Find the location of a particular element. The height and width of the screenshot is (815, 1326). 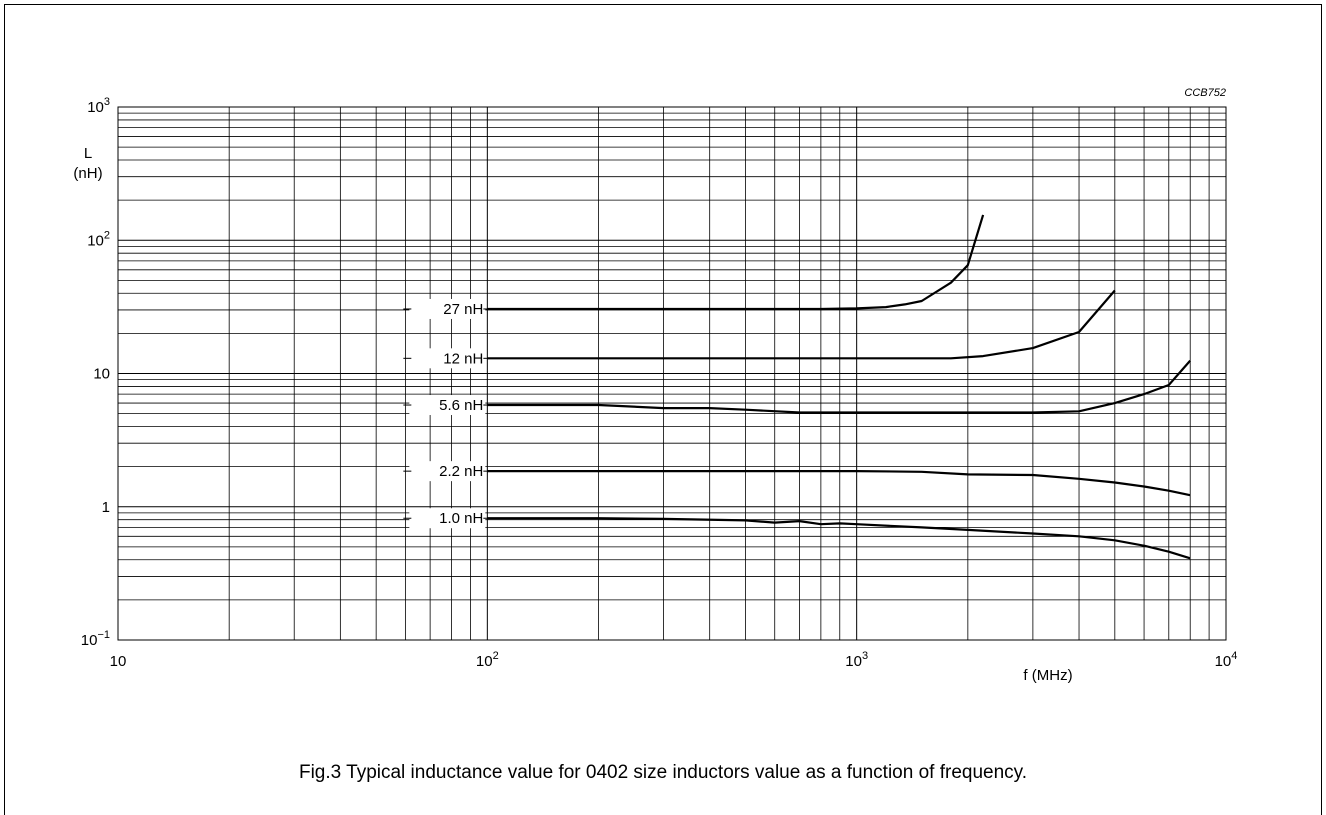

y-tick-label: 1 is located at coordinates (106, 507).